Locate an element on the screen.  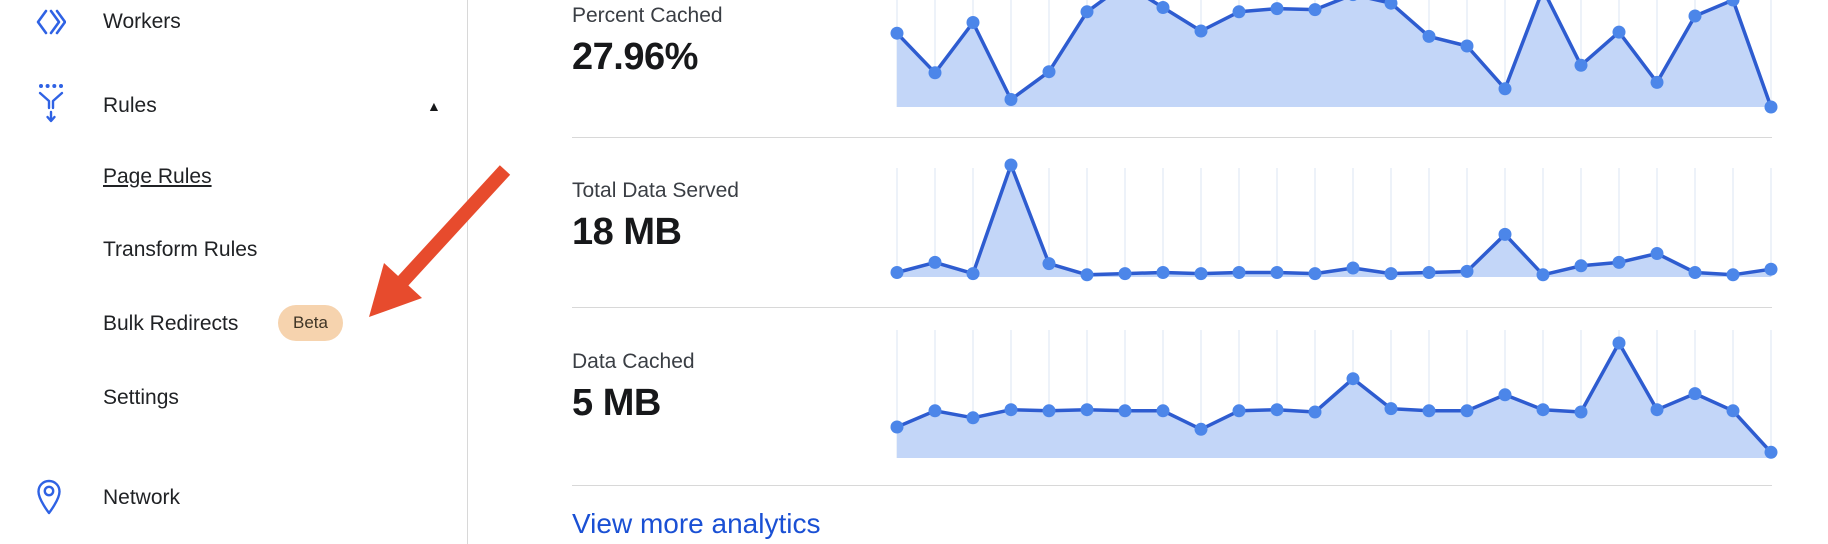
stat-data-cached: Data Cached 5 MB is located at coordinates (633, 387).